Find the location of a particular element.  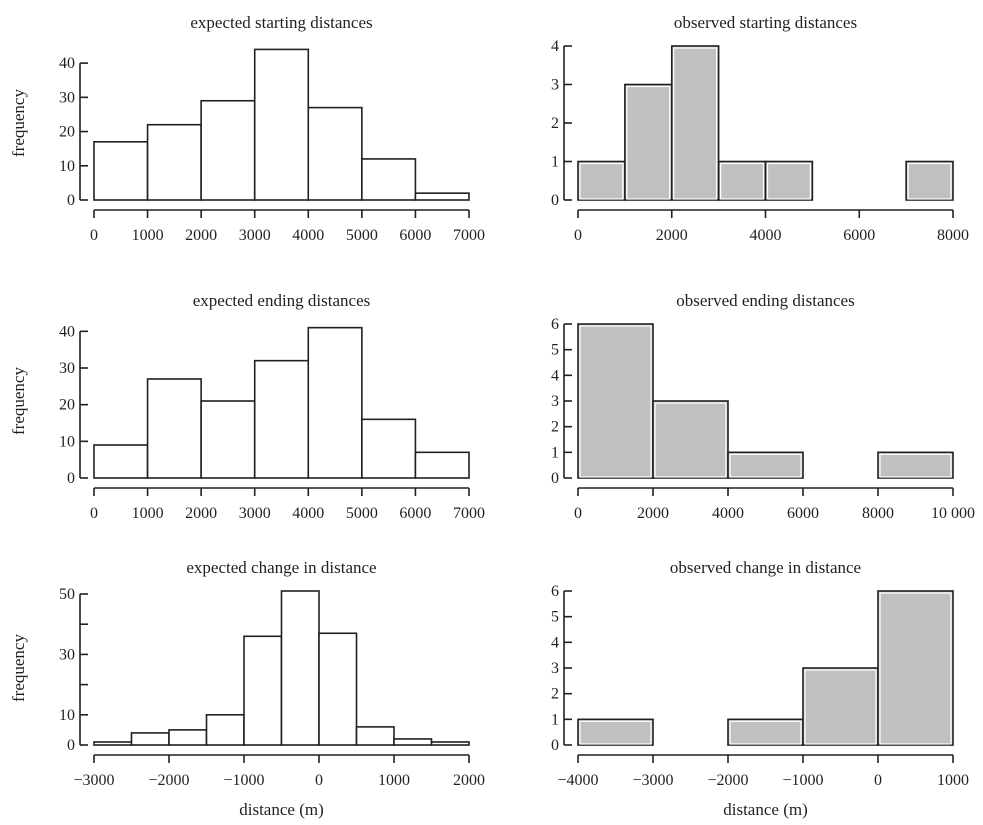

x-tick-label: 8000 is located at coordinates (953, 235).